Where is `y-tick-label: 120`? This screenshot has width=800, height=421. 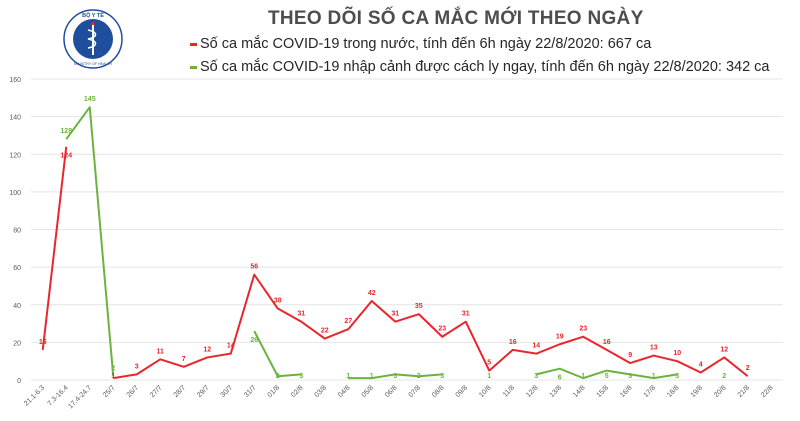
y-tick-label: 120 is located at coordinates (15, 155).